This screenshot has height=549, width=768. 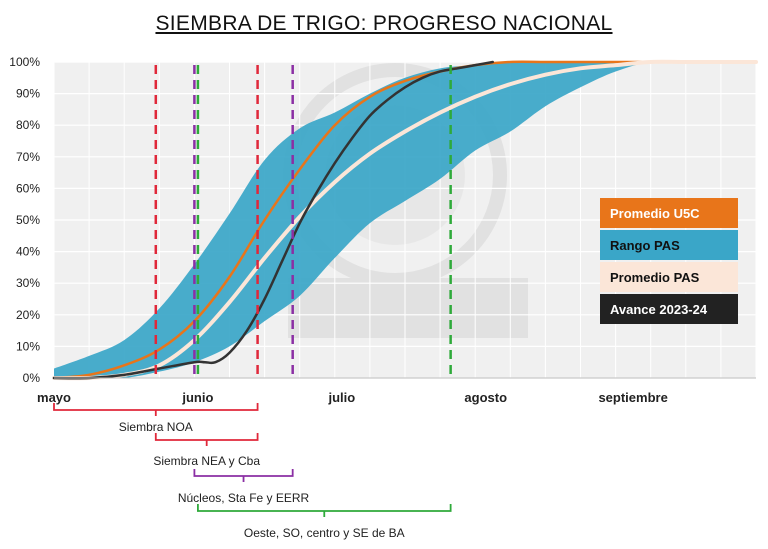 I want to click on y-tick-label: 80%, so click(x=28, y=125).